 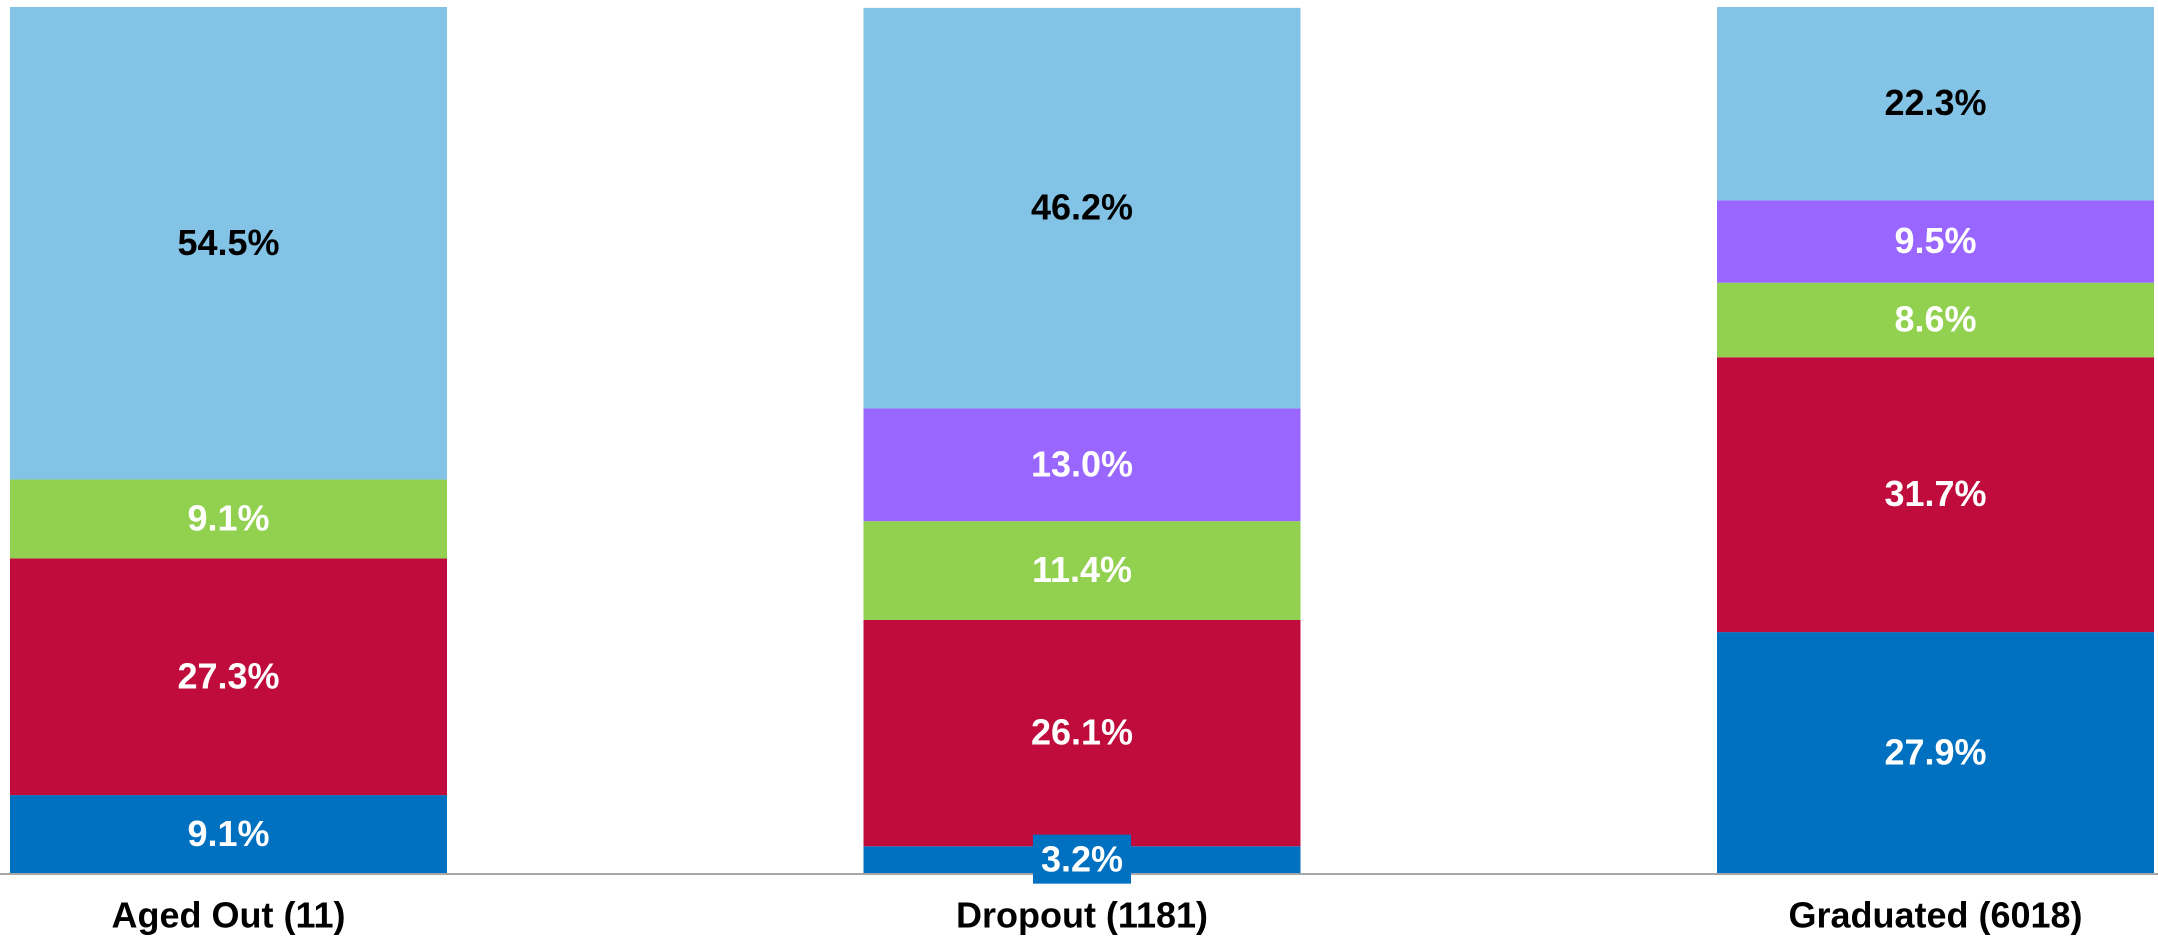 I want to click on data-label: 13.0%, so click(x=1082, y=463).